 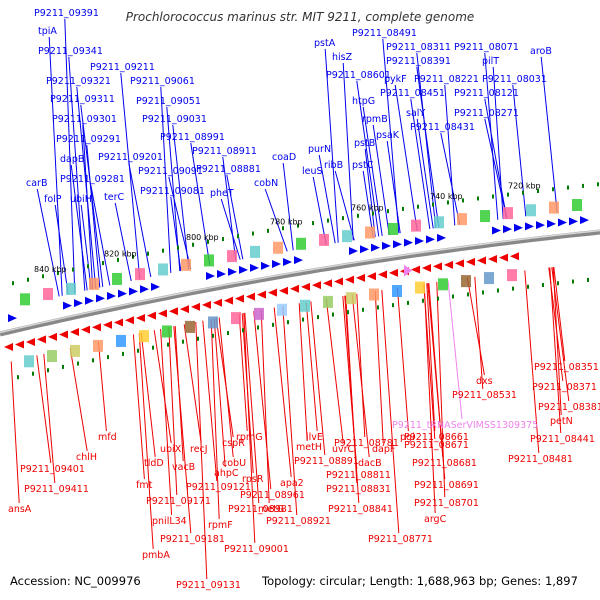 I want to click on gene-label-bottom: P9211_09181, so click(x=192, y=539).